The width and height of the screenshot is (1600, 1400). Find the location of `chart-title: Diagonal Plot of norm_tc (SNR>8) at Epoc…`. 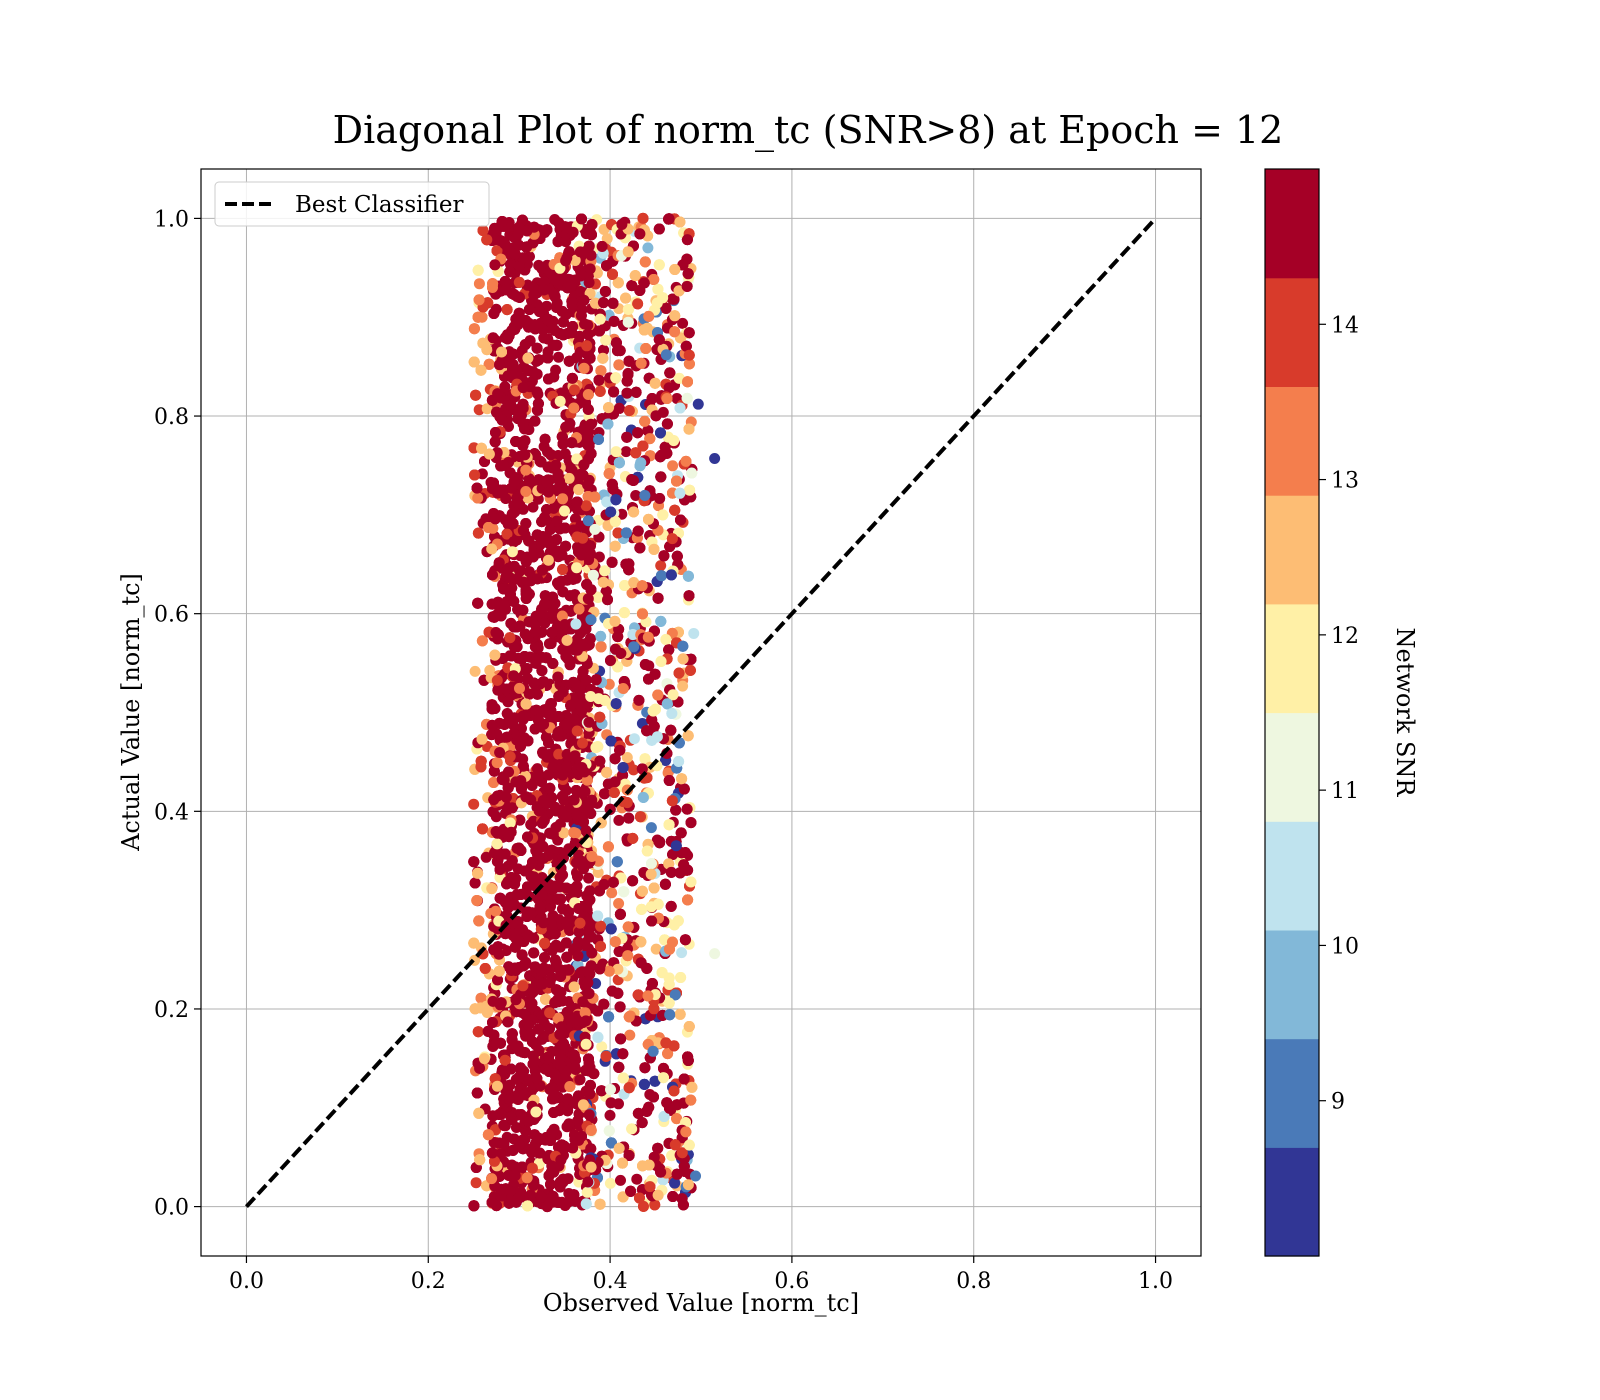

chart-title: Diagonal Plot of norm_tc (SNR>8) at Epoc… is located at coordinates (808, 130).